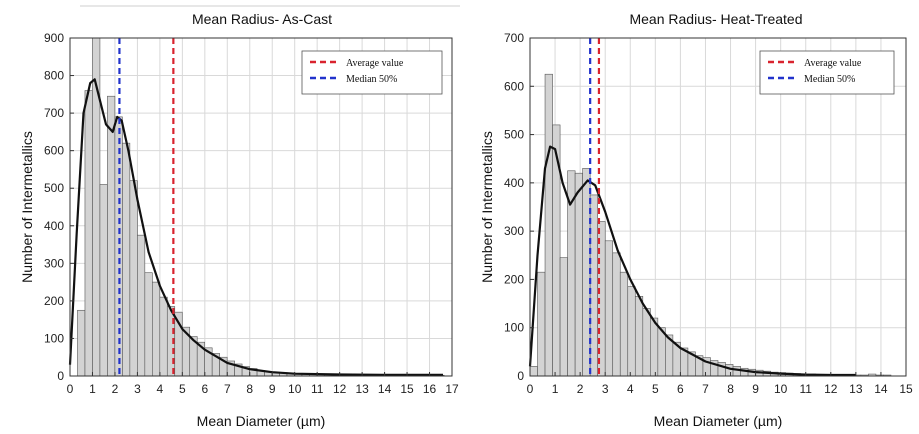  Describe the element at coordinates (262, 19) in the screenshot. I see `chart-title: Mean Radius- As-Cast` at that location.